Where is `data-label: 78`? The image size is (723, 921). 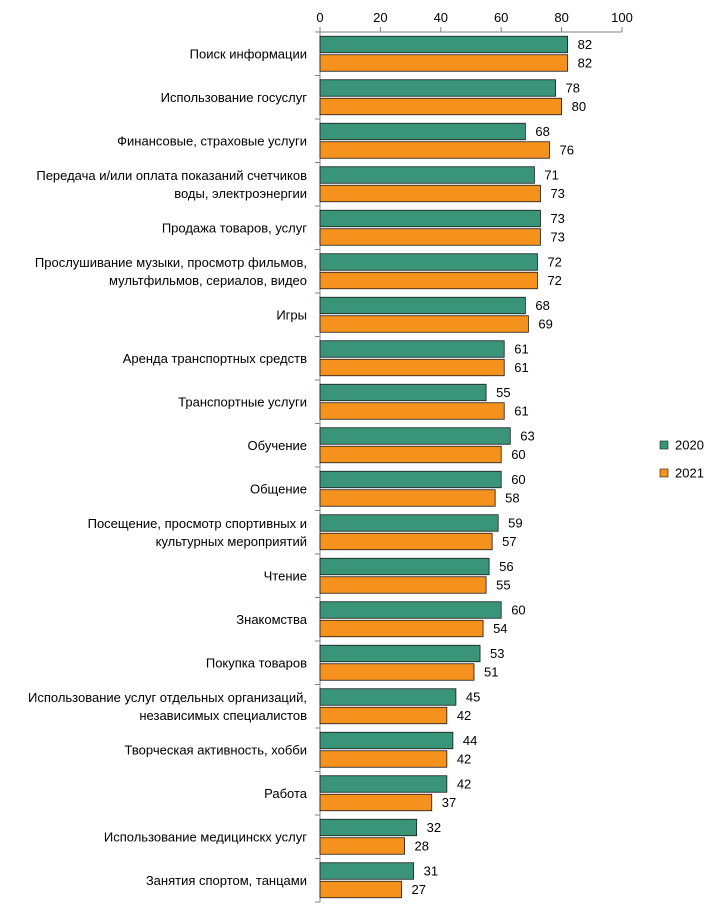
data-label: 78 is located at coordinates (573, 88).